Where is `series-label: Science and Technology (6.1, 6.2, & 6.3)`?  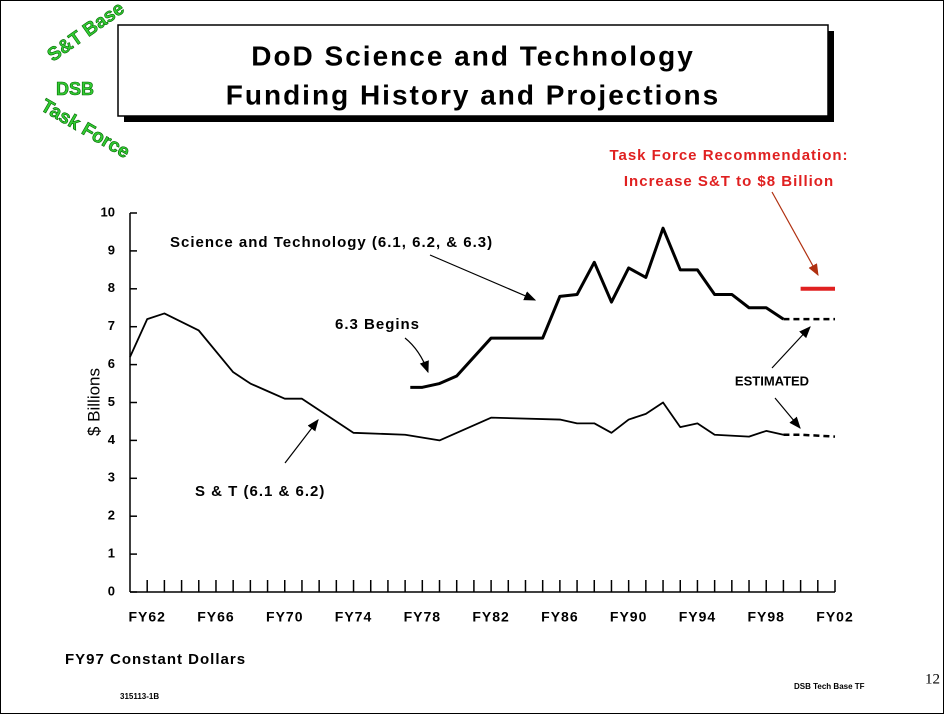
series-label: Science and Technology (6.1, 6.2, & 6.3) is located at coordinates (331, 242).